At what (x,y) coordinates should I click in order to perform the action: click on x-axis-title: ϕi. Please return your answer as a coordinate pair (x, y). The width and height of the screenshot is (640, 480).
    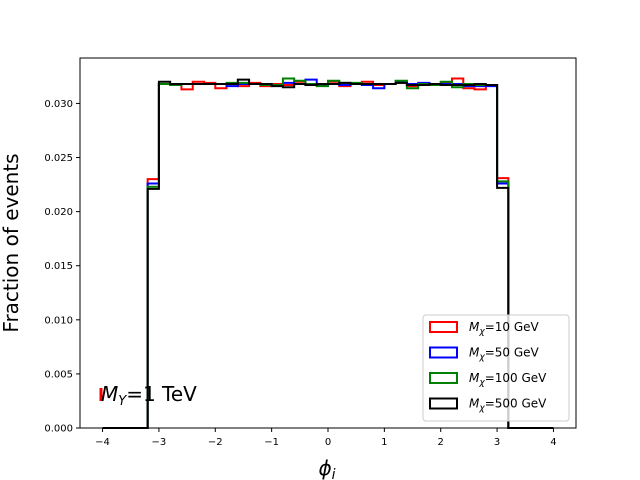
    Looking at the image, I should click on (326, 468).